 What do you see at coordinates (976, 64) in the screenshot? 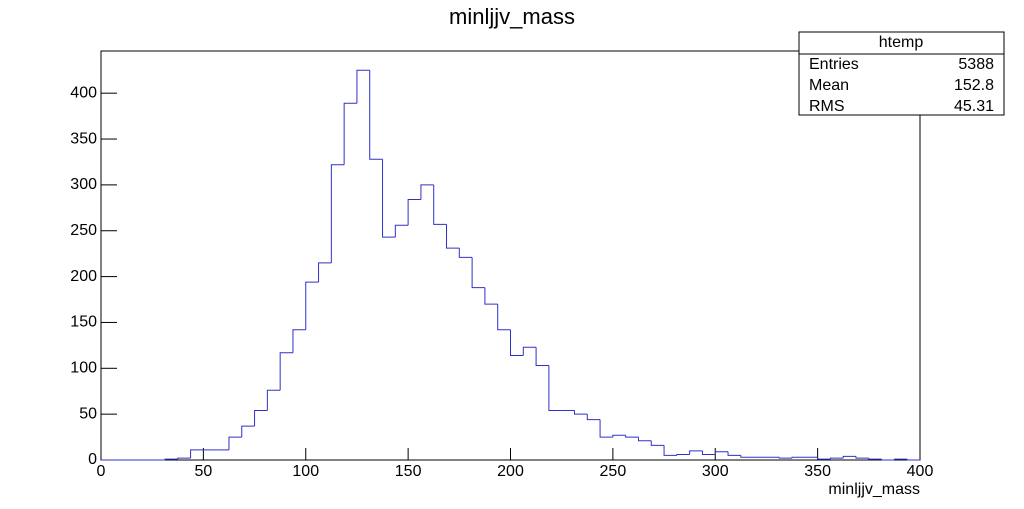
I see `stats-value: 5388` at bounding box center [976, 64].